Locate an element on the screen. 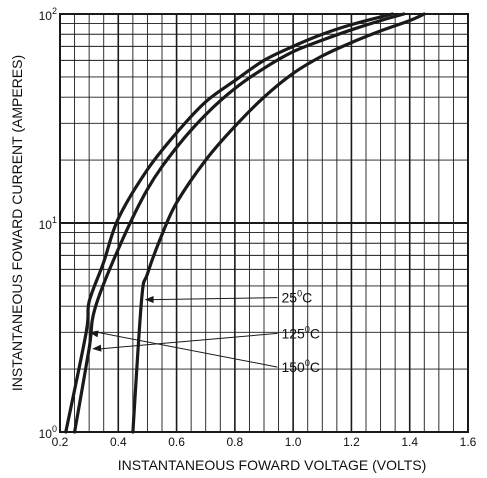 The image size is (487, 478). series-labels: 250C 1250C 1500C is located at coordinates (300, 332).